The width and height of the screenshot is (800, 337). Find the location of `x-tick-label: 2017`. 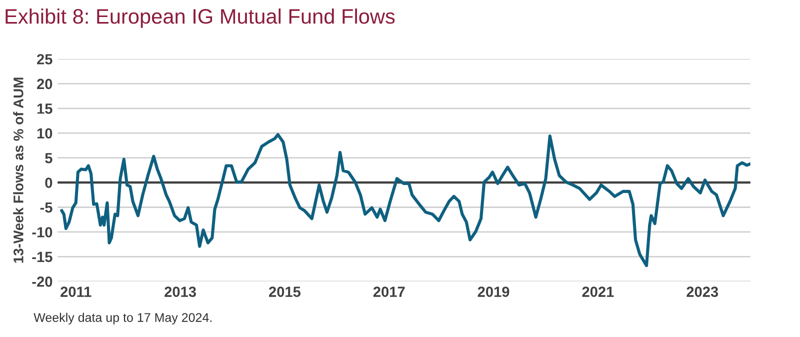

x-tick-label: 2017 is located at coordinates (389, 291).